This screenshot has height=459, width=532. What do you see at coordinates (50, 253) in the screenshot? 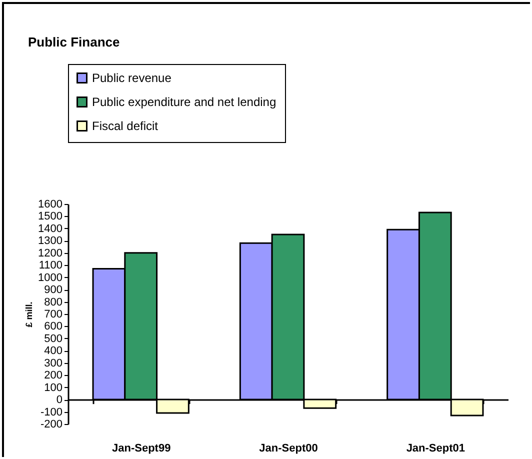
I see `y-tick-label: 1200` at bounding box center [50, 253].